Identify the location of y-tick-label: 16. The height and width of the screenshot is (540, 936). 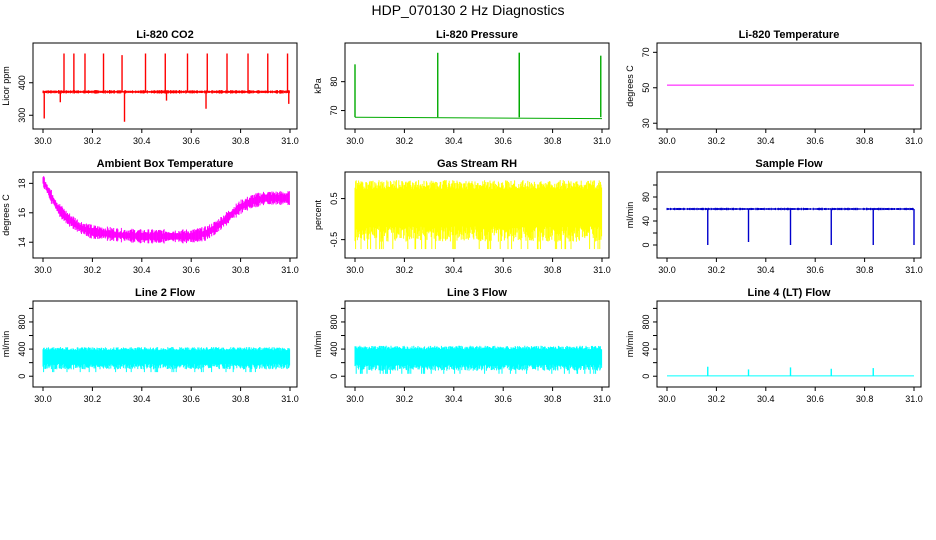
(22, 213).